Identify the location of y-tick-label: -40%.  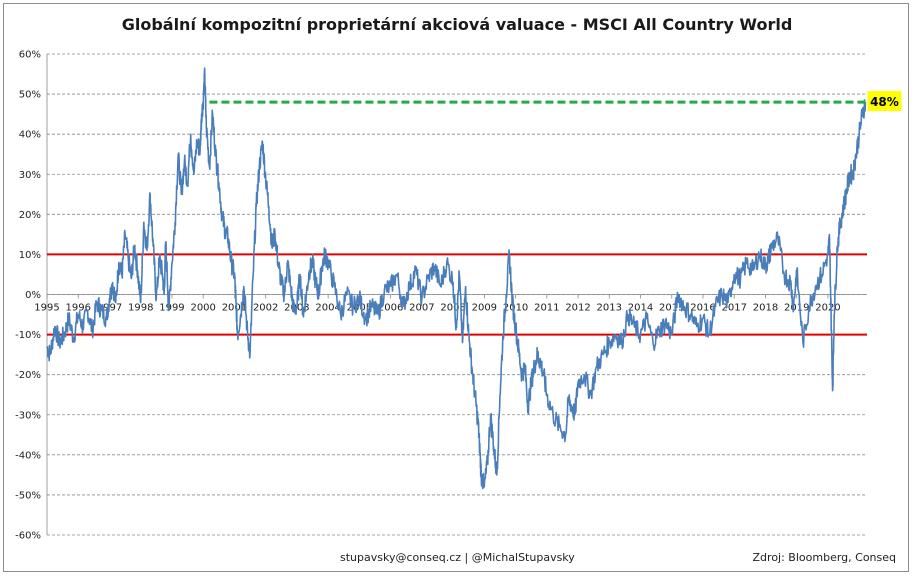
(28, 455).